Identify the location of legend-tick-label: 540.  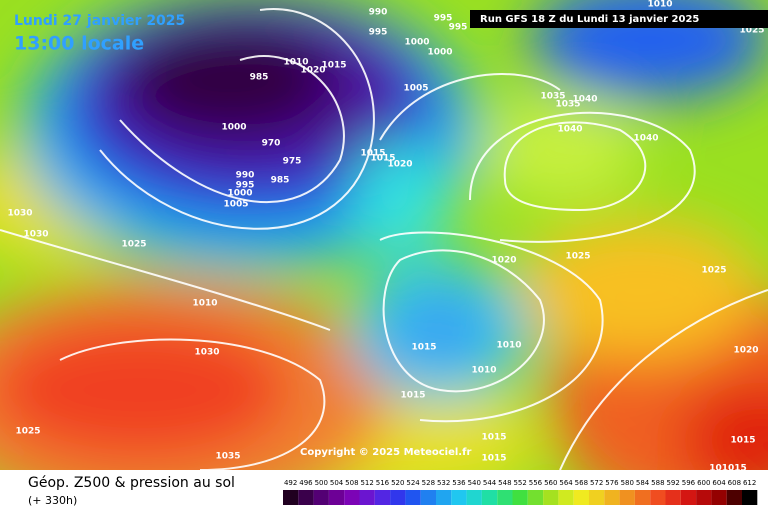
(474, 483).